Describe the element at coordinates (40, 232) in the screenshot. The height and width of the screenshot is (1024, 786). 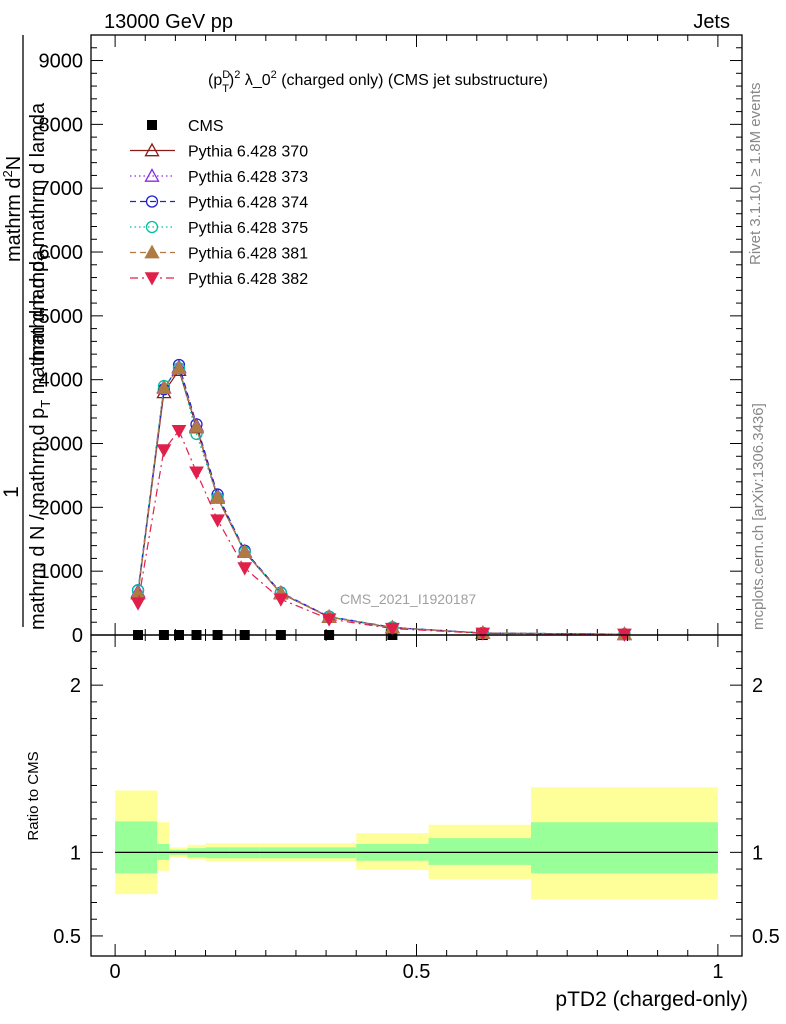
I see `y-label-den-inner: mathrm d pT mathrm d lamda` at that location.